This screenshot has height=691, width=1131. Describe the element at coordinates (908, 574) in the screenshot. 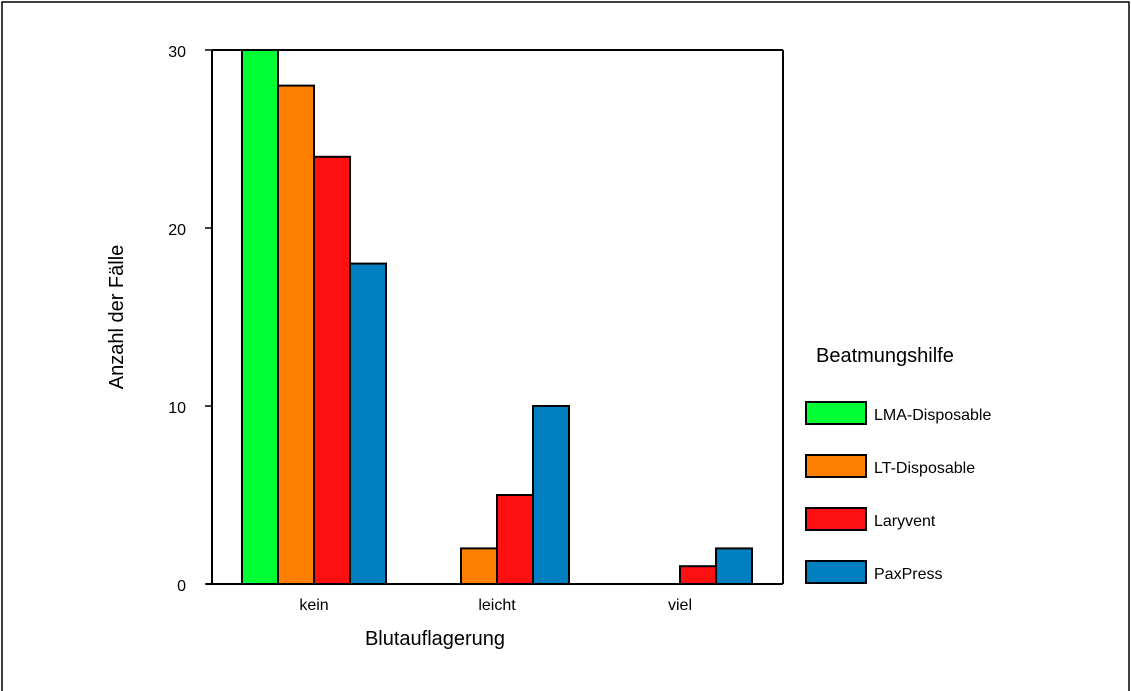

I see `legend-label: PaxPress` at that location.